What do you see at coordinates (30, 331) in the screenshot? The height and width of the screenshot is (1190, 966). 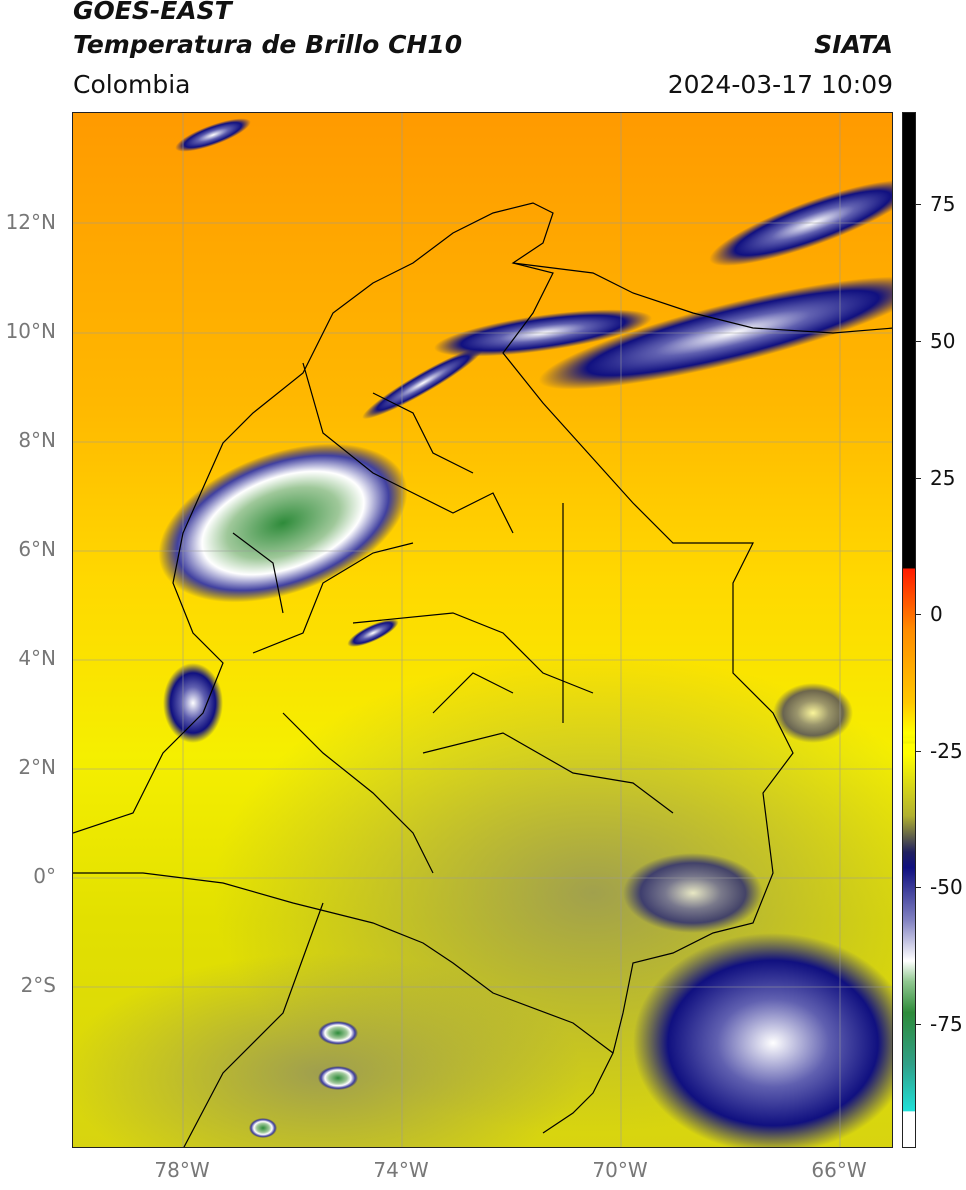 I see `lat-label-10n: 10°N` at bounding box center [30, 331].